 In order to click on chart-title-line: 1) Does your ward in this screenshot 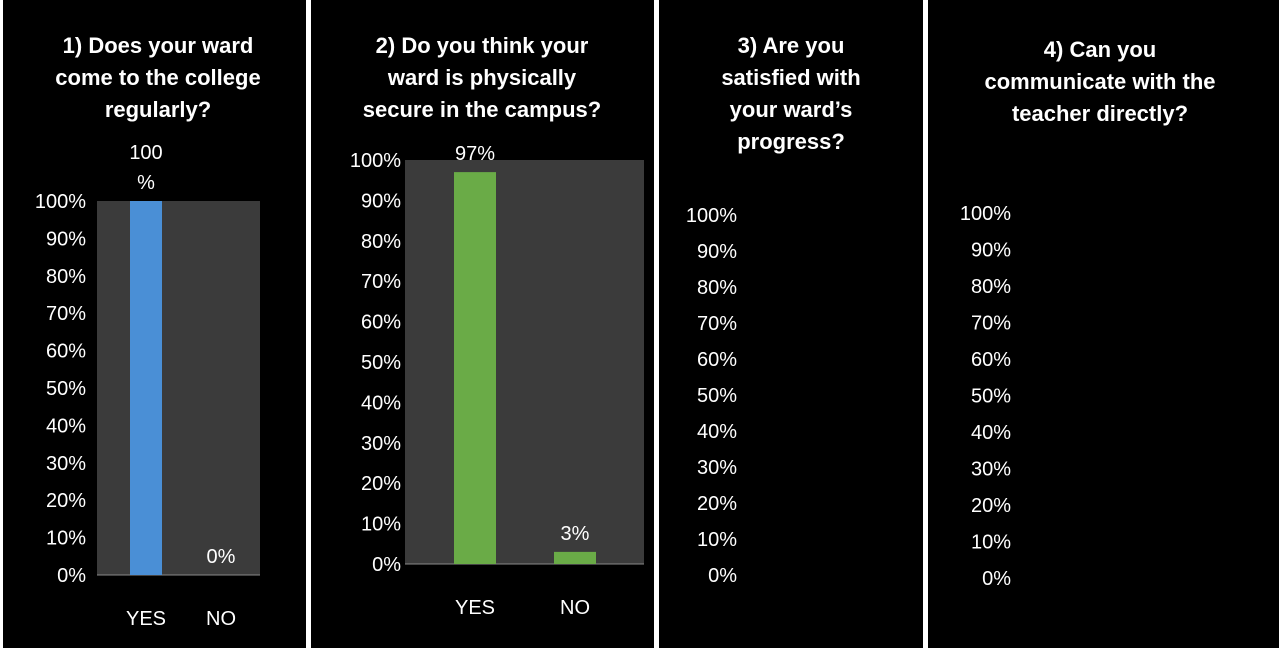, I will do `click(158, 45)`.